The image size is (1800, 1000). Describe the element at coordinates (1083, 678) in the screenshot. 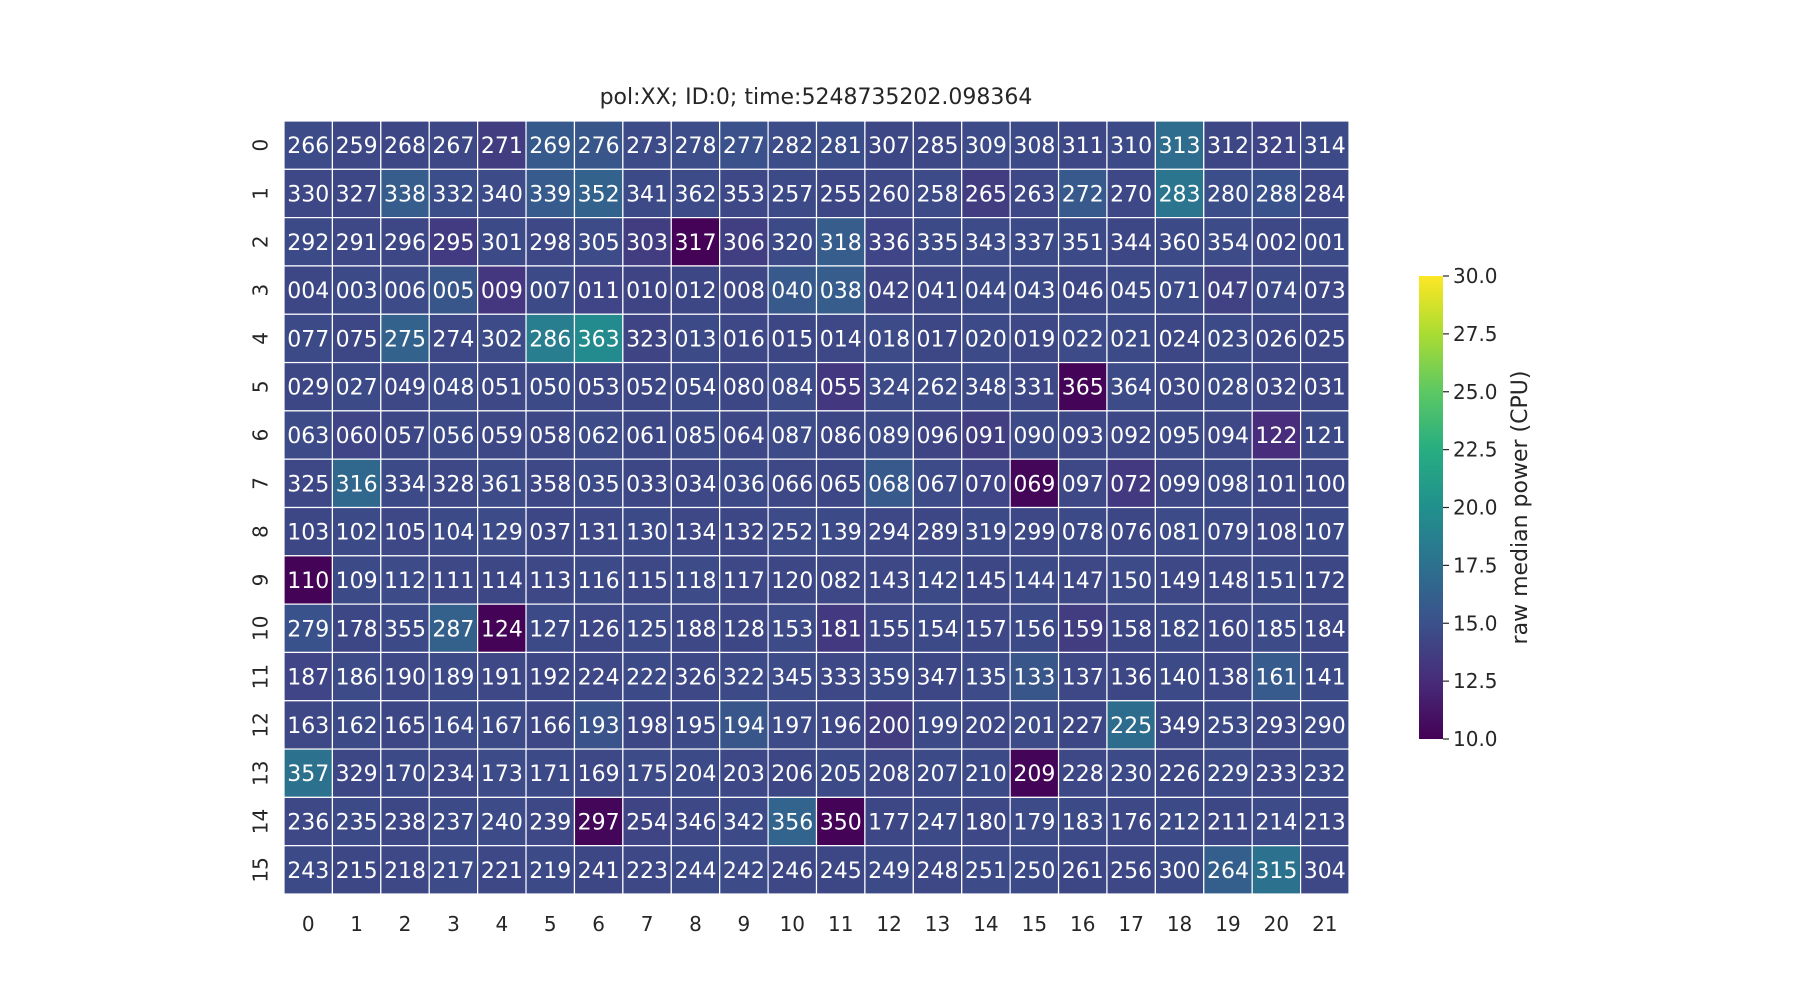

I see `cell-label: 137` at that location.